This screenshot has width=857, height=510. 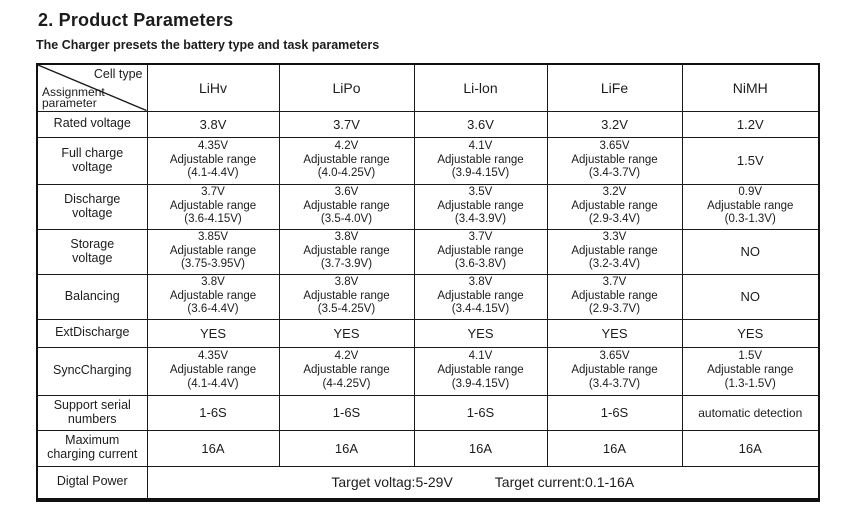 I want to click on table-cell: 3.85V Adjustable range (3.75-3.95V), so click(x=213, y=251).